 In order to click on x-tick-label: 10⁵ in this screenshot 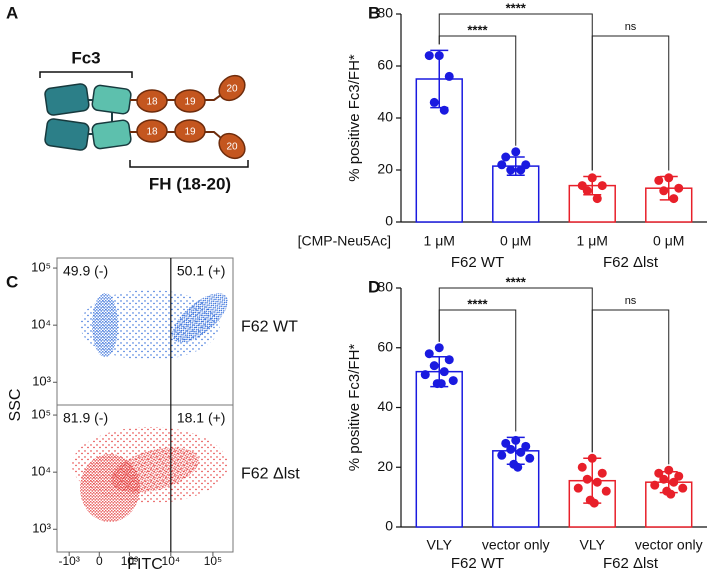, I will do `click(213, 561)`.